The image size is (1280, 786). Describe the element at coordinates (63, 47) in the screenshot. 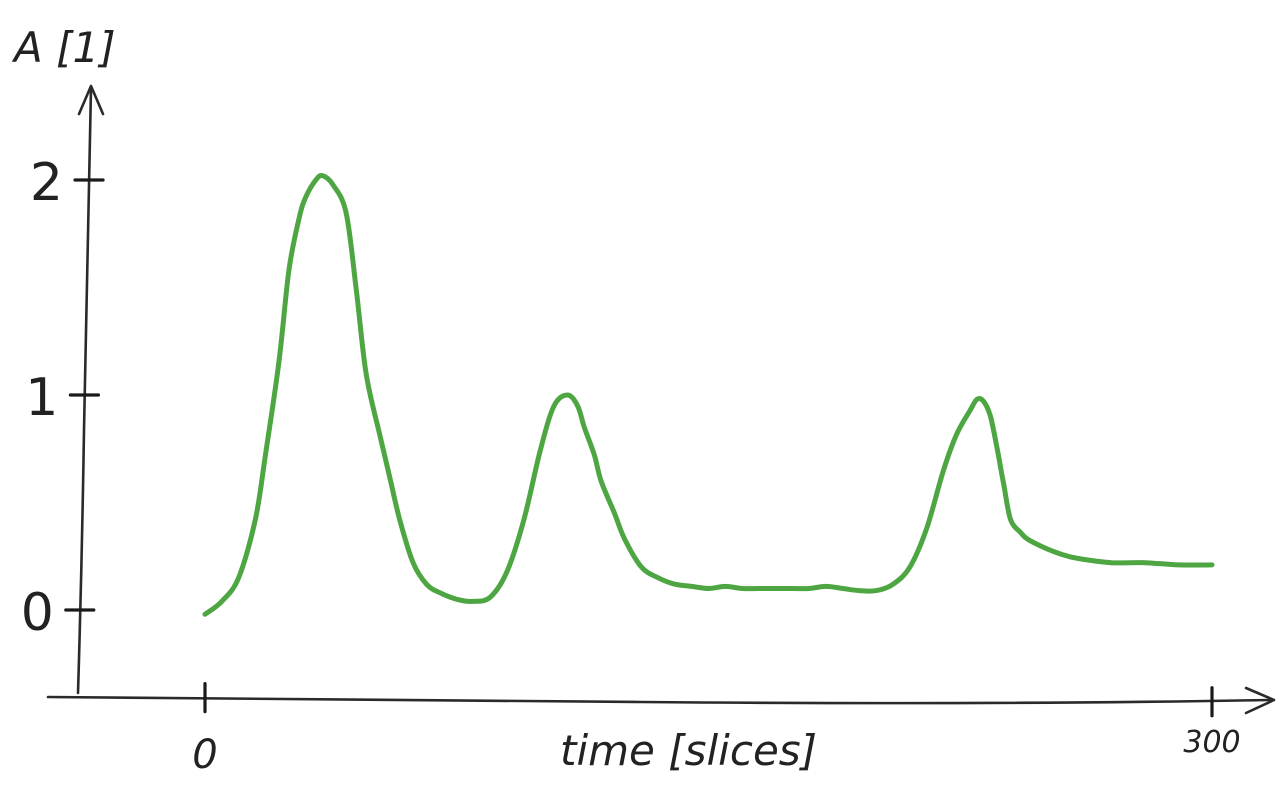

I see `y-axis-label: A [1]` at that location.